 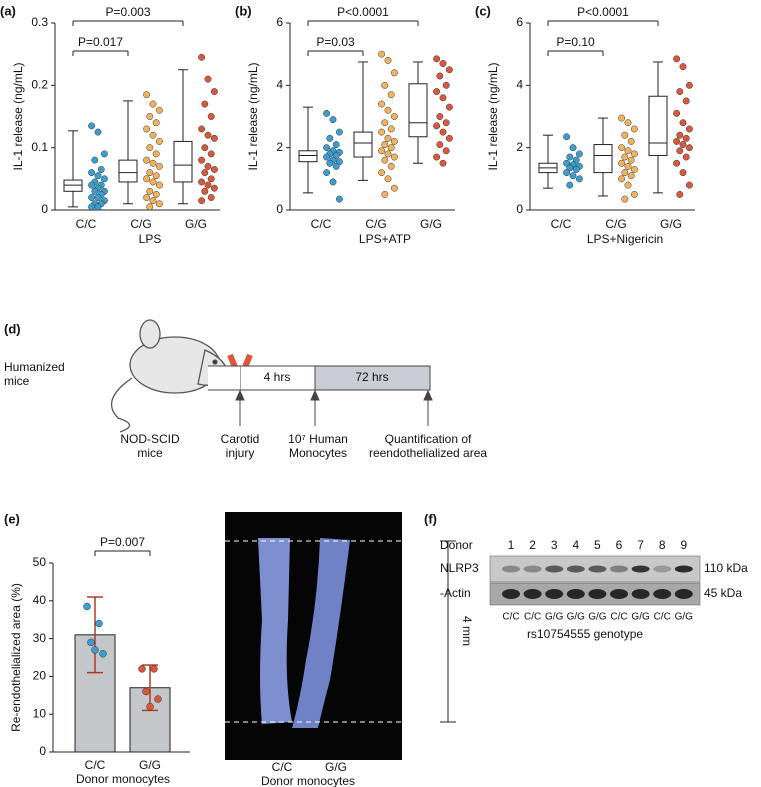 I want to click on row-label: -Actin, so click(x=455, y=593).